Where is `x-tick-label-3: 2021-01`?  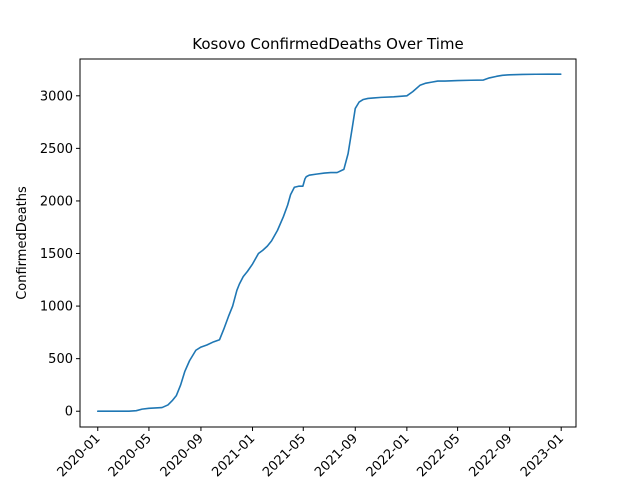 x-tick-label-3: 2021-01 is located at coordinates (233, 455).